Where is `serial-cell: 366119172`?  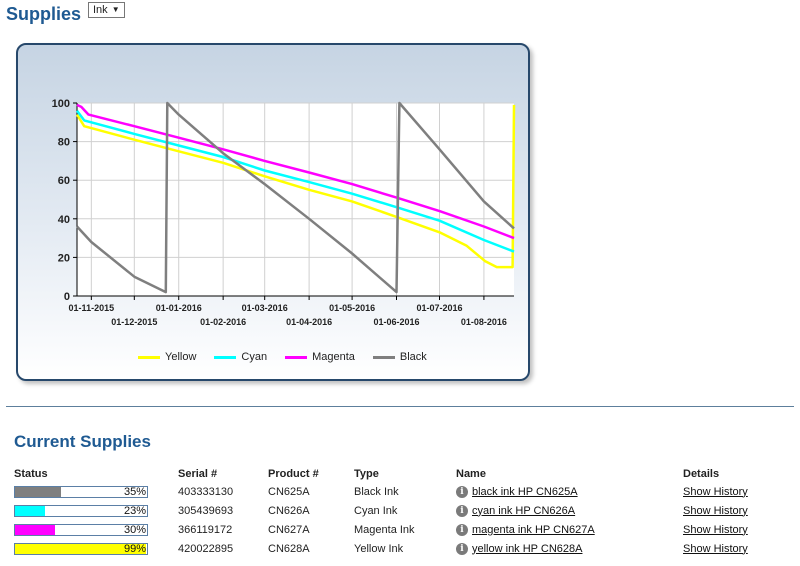 serial-cell: 366119172 is located at coordinates (205, 529).